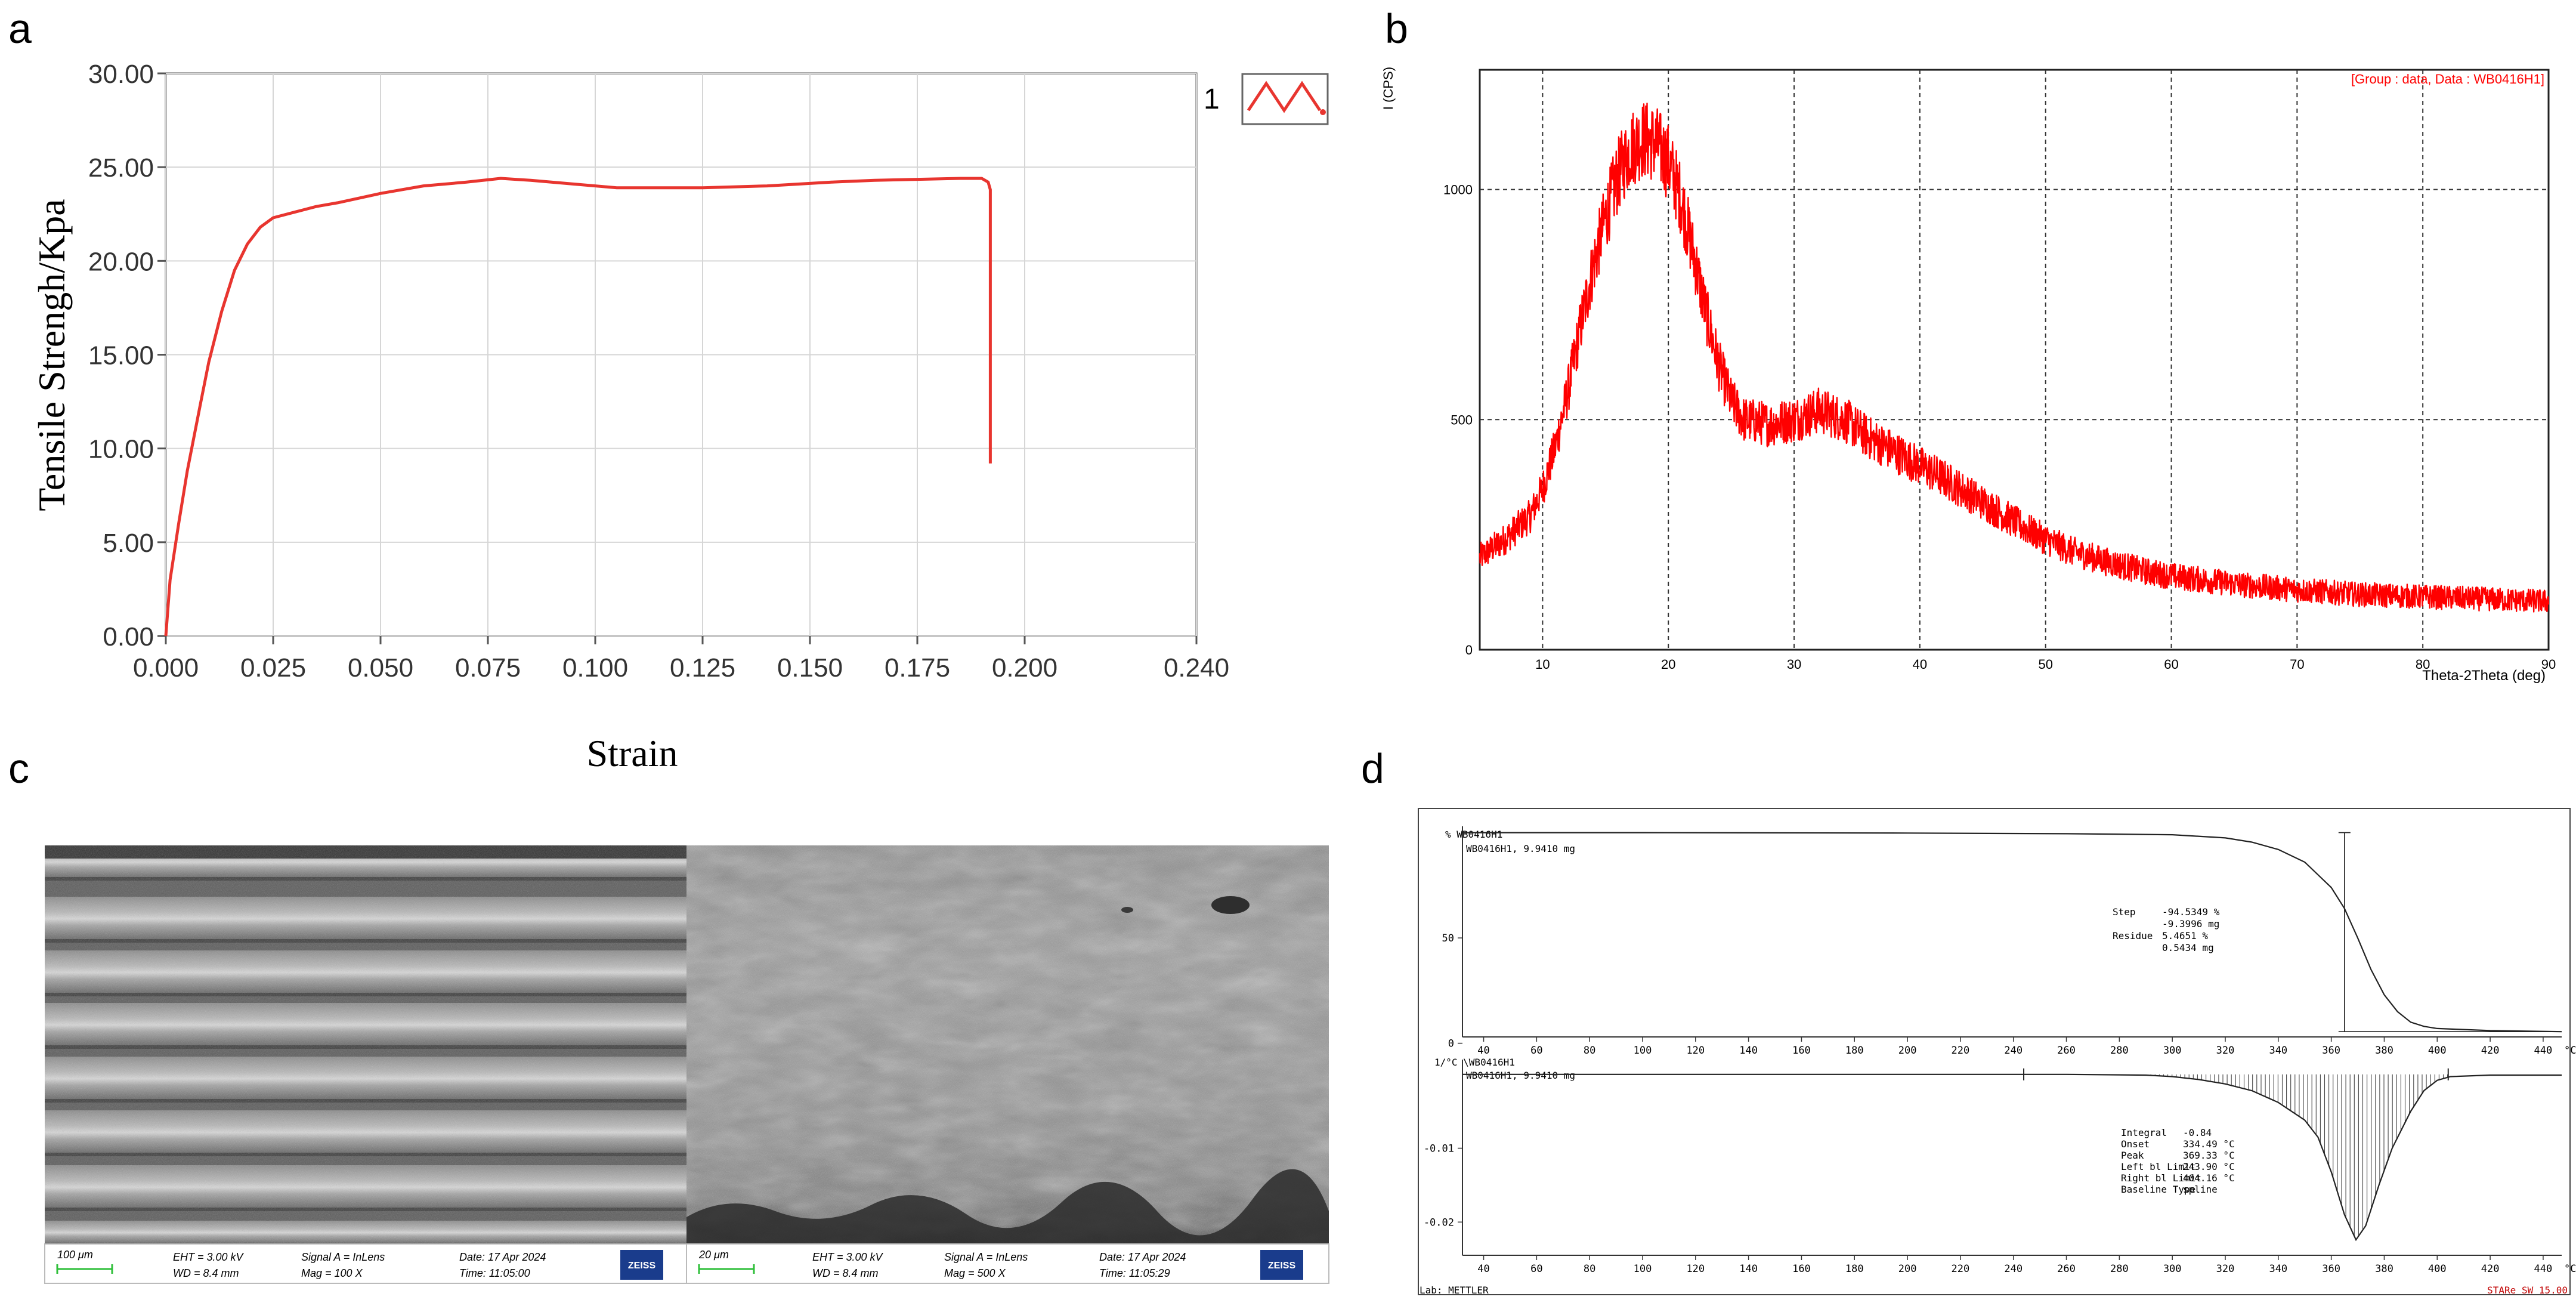 This screenshot has height=1306, width=2576. What do you see at coordinates (2527, 1291) in the screenshot?
I see `chart-d-footer-right: STARe SW 15.00` at bounding box center [2527, 1291].